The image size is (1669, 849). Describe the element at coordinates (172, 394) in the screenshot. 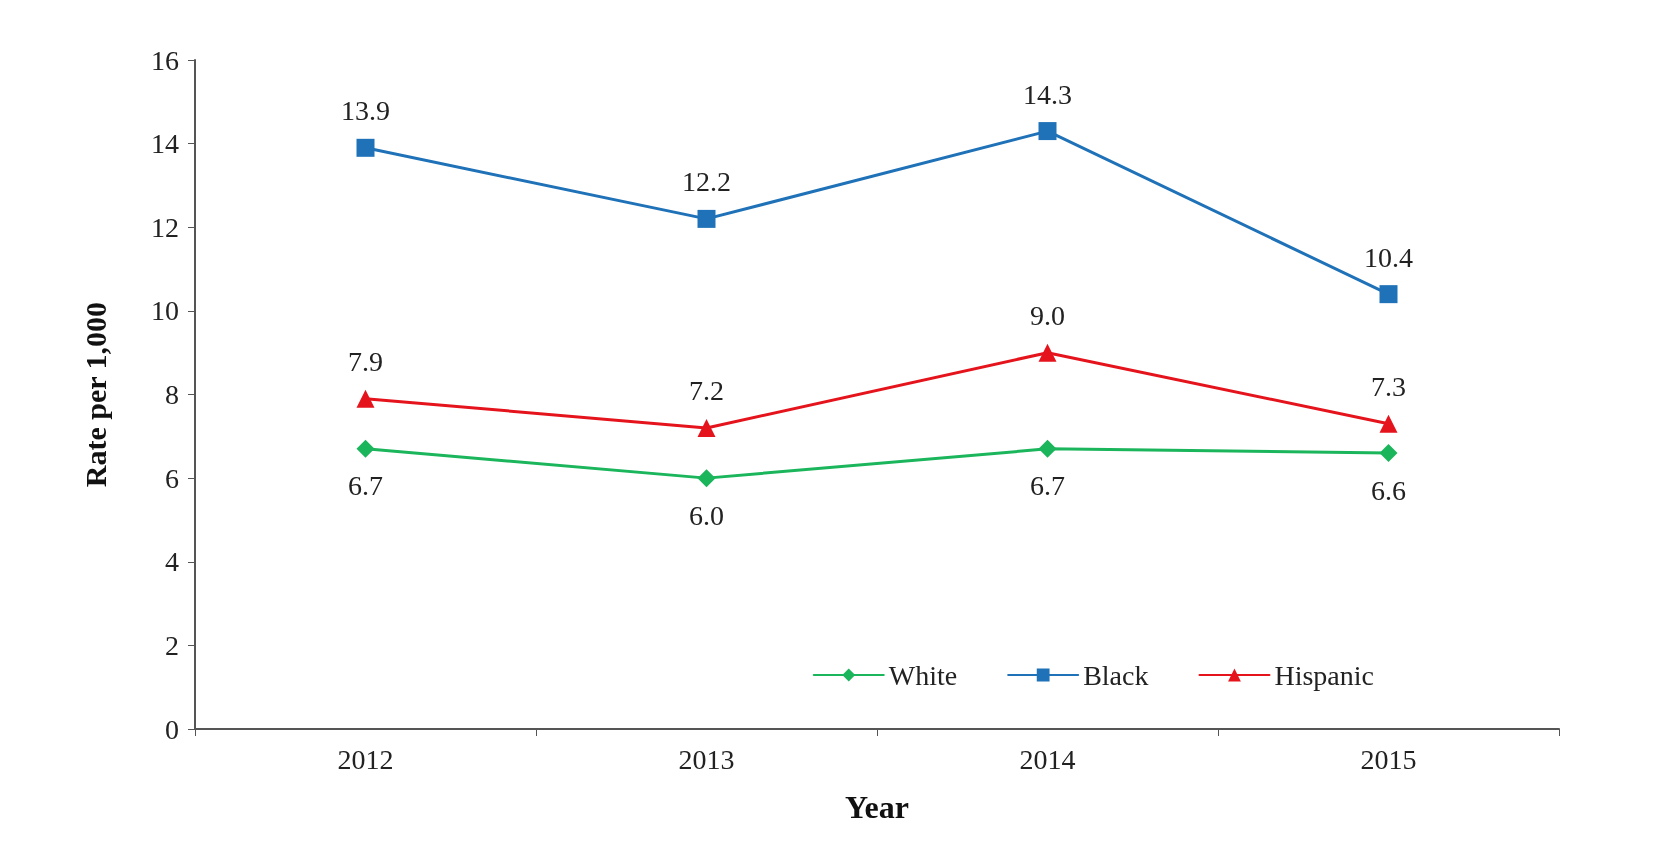

I see `y-tick-label: 8` at that location.